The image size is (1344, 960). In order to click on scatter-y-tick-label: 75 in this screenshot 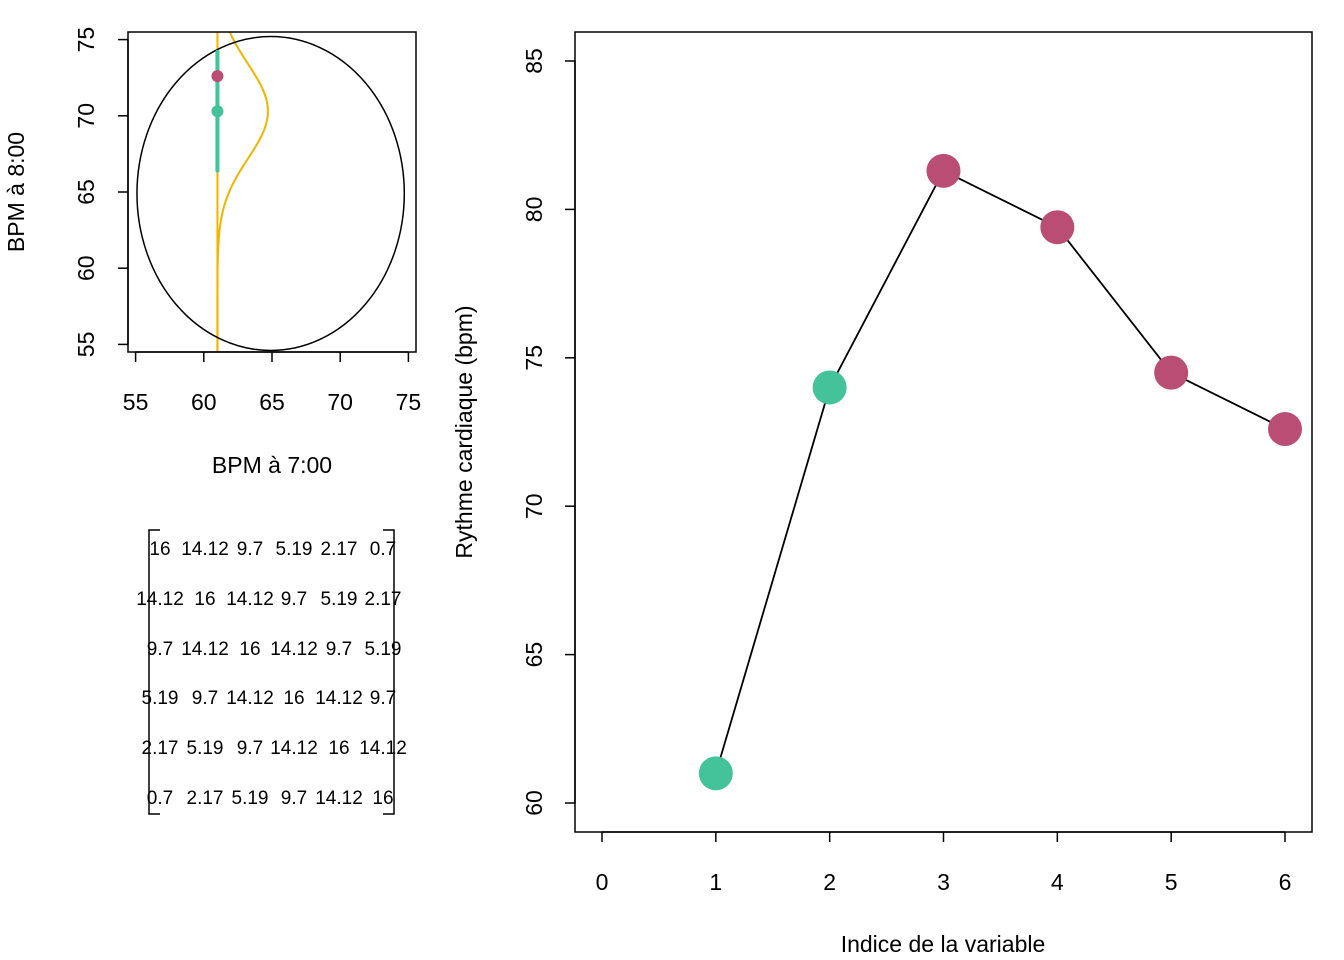, I will do `click(86, 40)`.